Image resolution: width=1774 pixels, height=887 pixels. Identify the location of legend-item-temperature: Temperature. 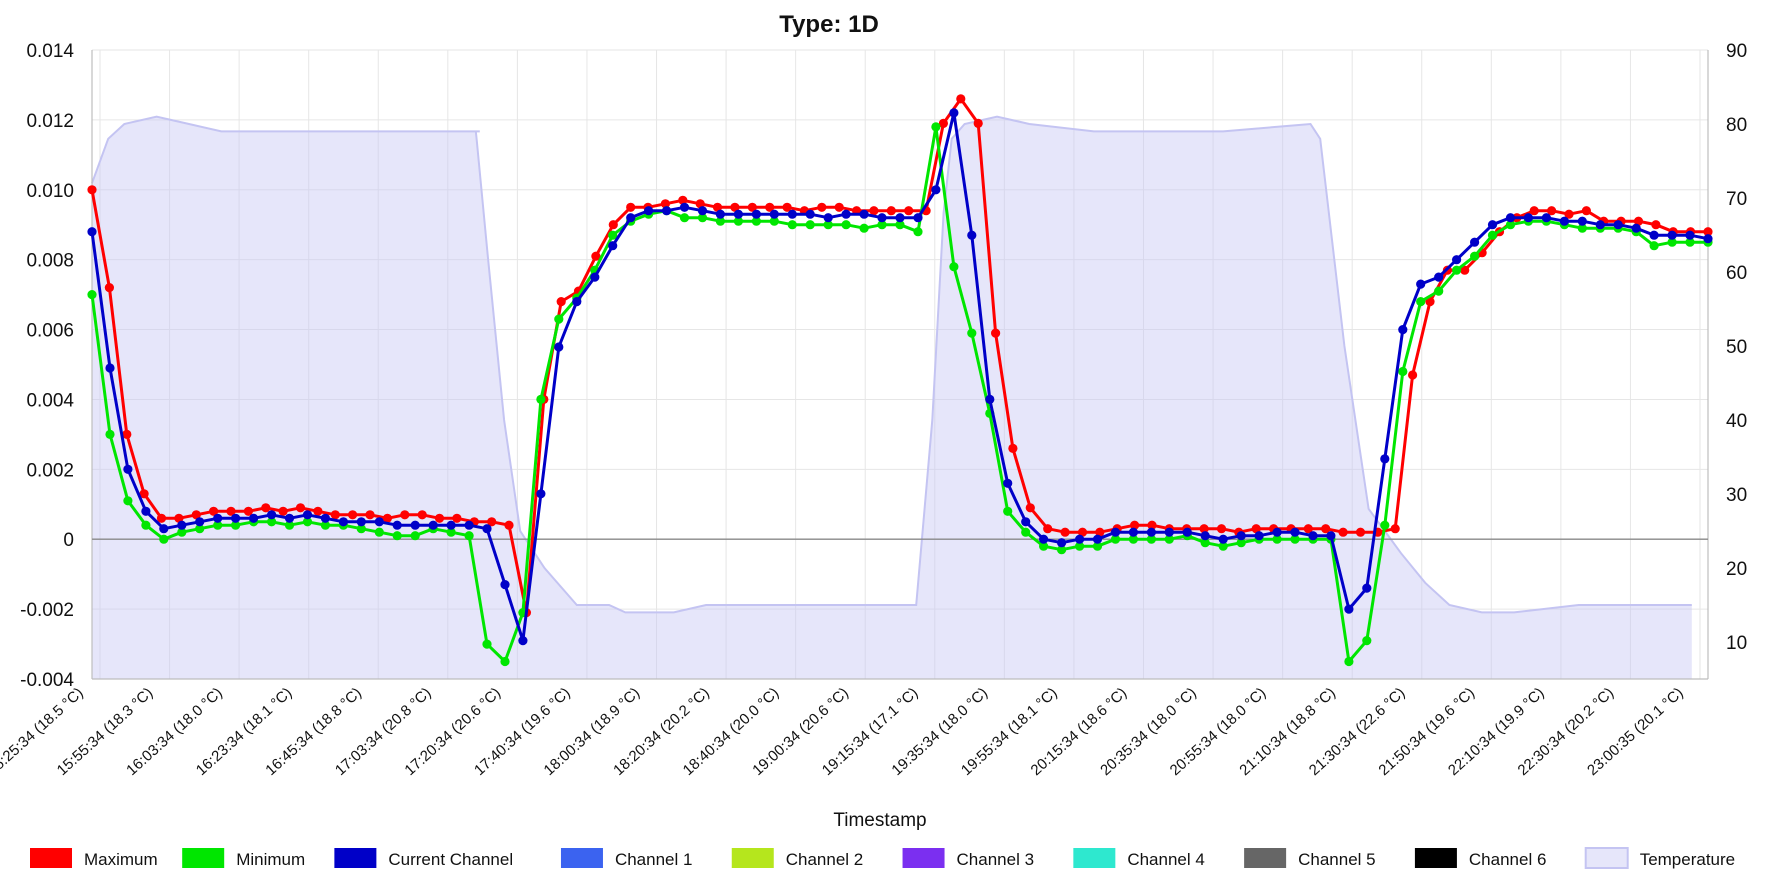
(1659, 858).